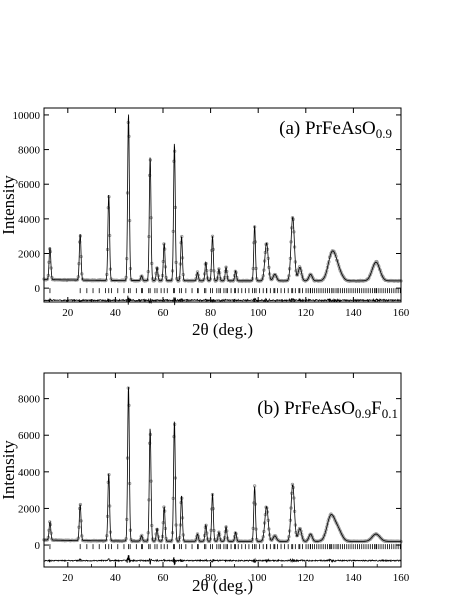 This screenshot has height=599, width=463. I want to click on panel-title-main: (b) PrFeAsO, so click(306, 408).